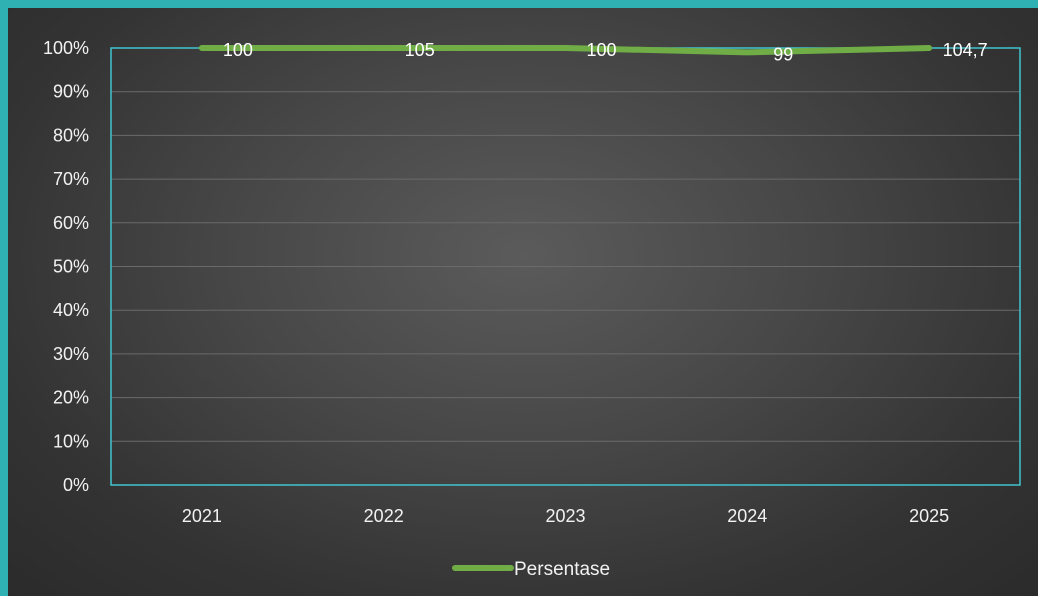 This screenshot has width=1038, height=596. What do you see at coordinates (71, 179) in the screenshot?
I see `y-tick-label: 70%` at bounding box center [71, 179].